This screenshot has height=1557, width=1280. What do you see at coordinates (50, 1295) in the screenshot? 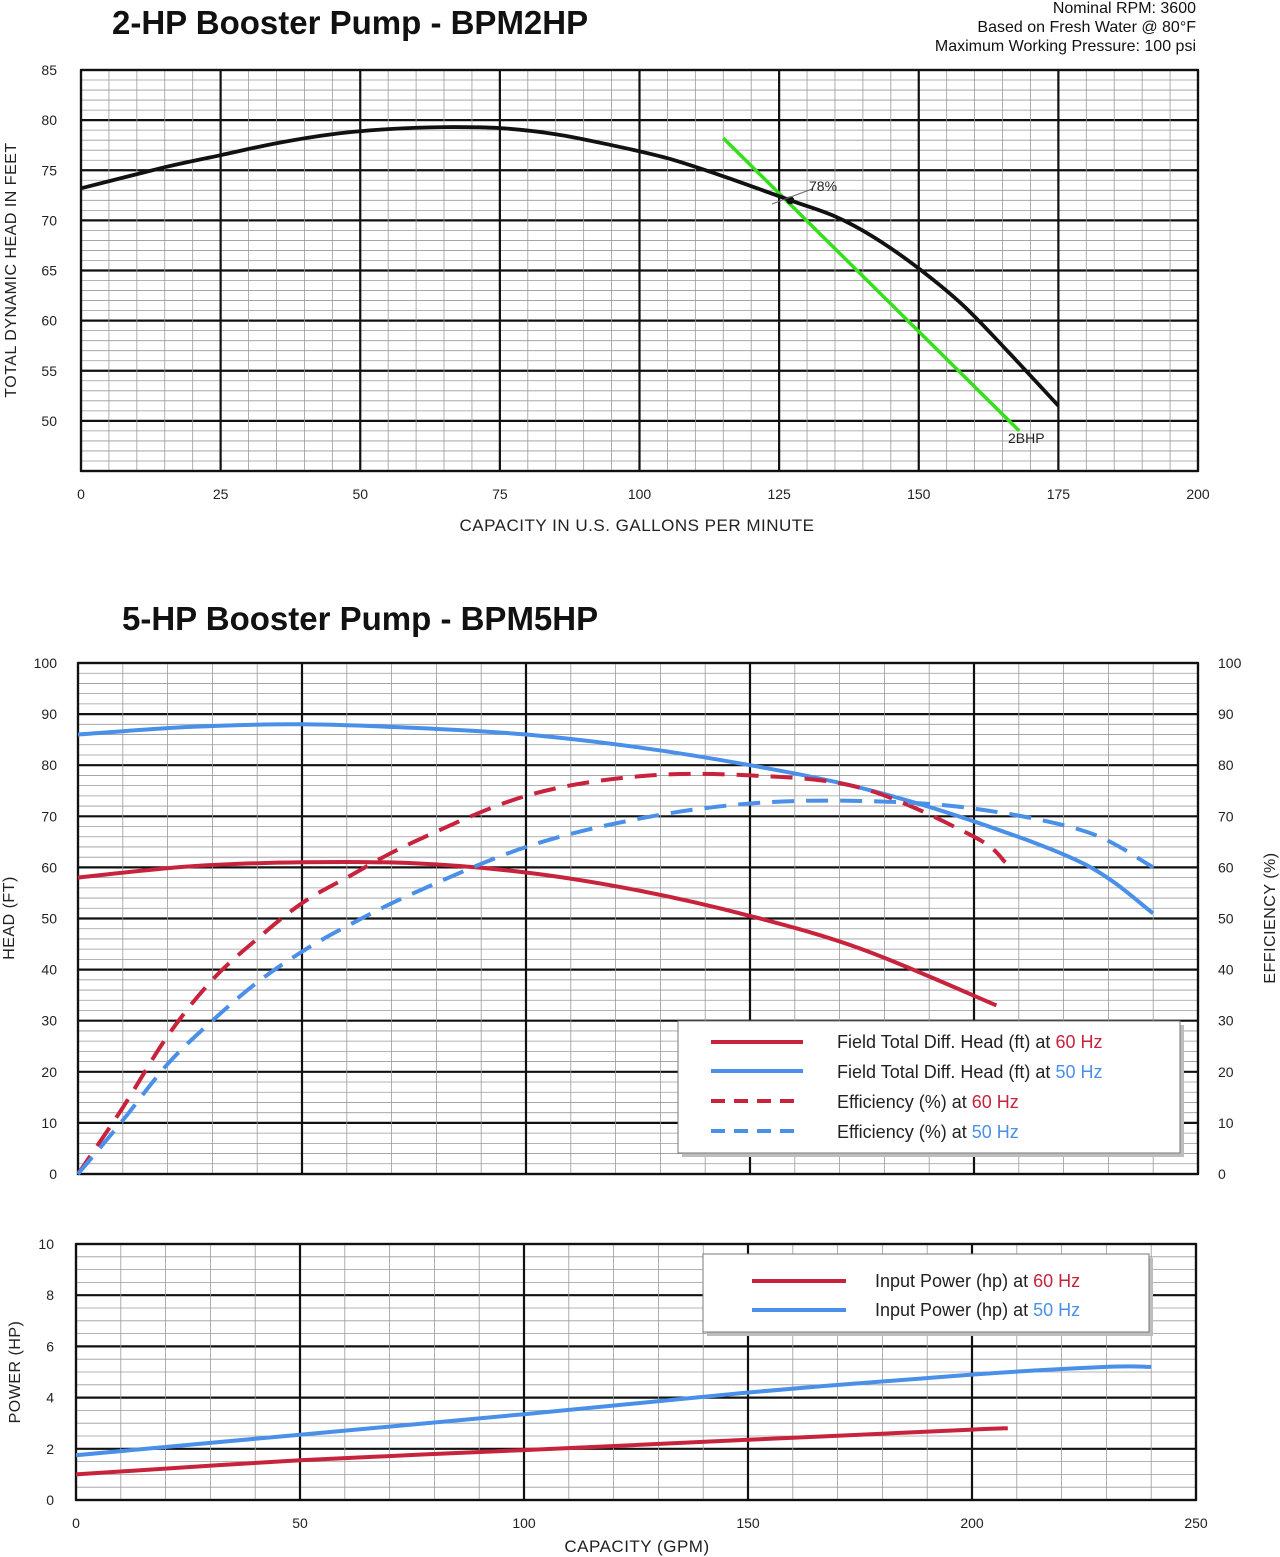
I see `chart3-y-tick-label: 8` at bounding box center [50, 1295].